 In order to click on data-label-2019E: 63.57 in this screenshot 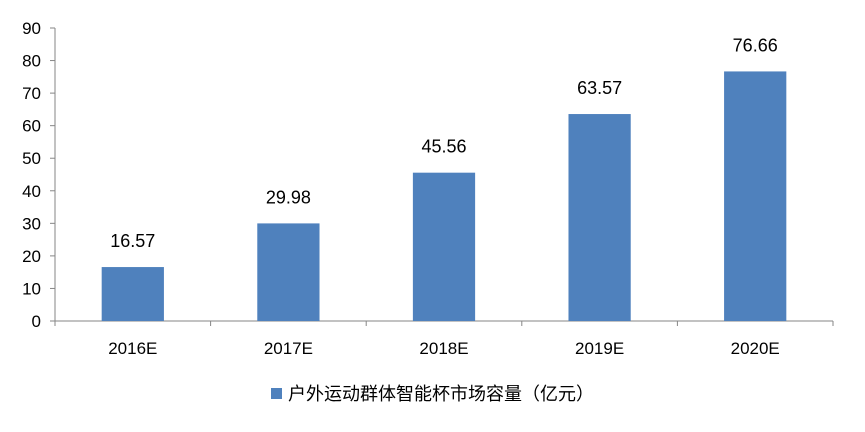, I will do `click(599, 88)`.